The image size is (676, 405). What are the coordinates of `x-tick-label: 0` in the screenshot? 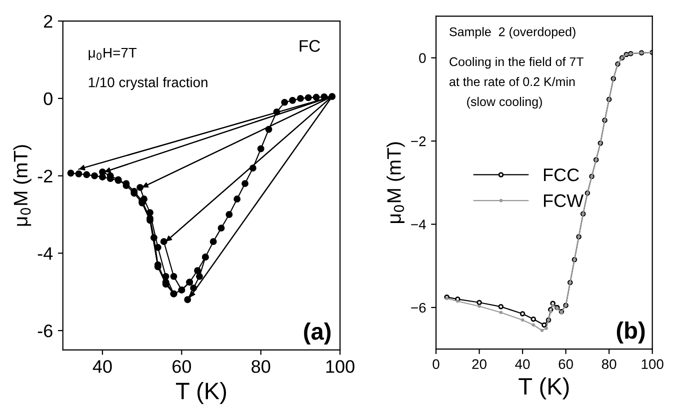 It's located at (436, 364).